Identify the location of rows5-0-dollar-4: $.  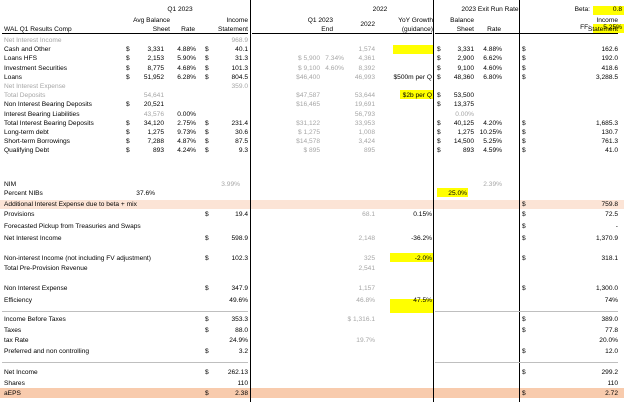
(207, 319).